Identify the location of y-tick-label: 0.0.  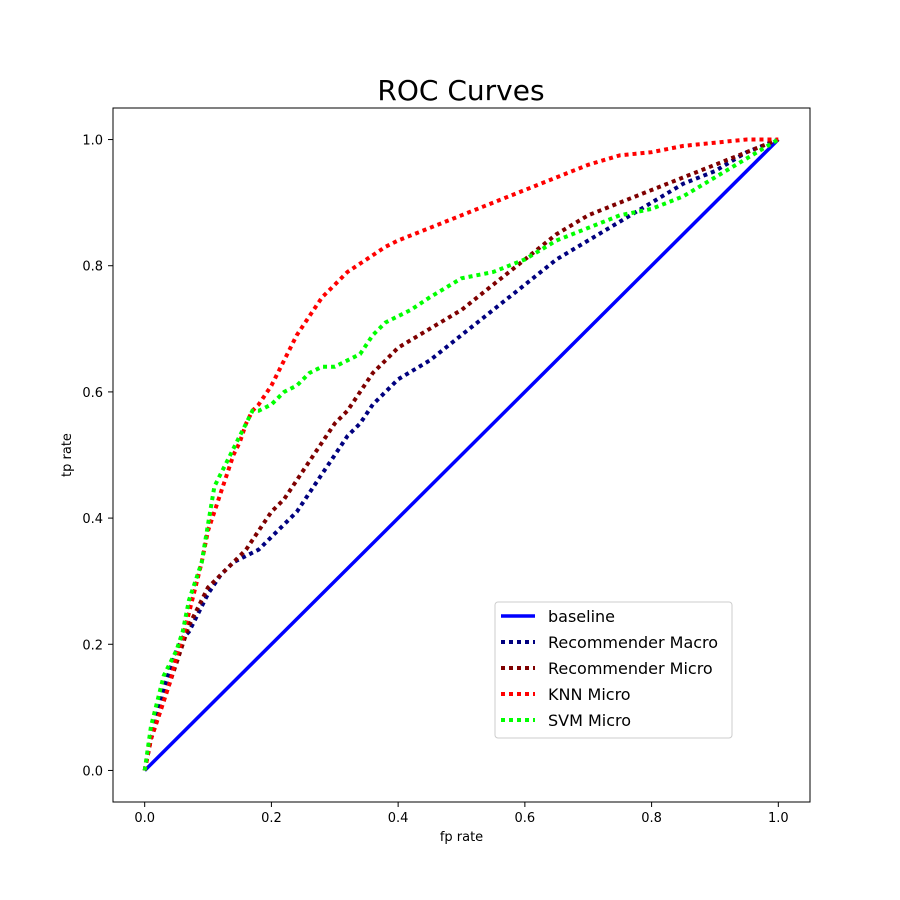
(92, 771).